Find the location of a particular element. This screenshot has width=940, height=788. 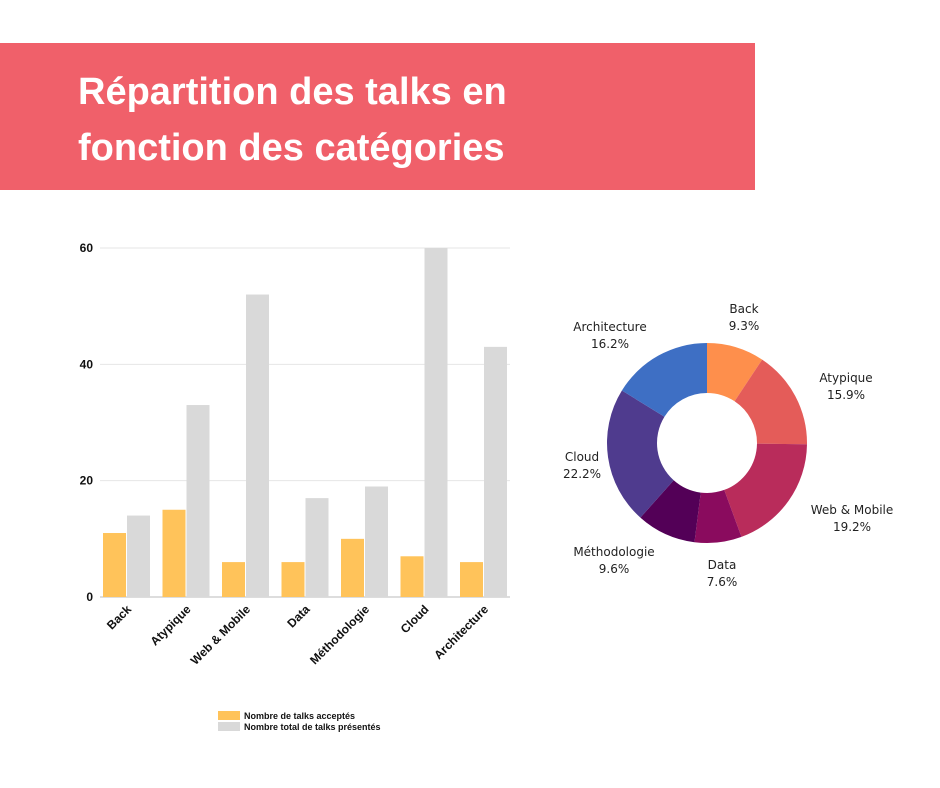

slice-percent: 15.9% is located at coordinates (846, 395).